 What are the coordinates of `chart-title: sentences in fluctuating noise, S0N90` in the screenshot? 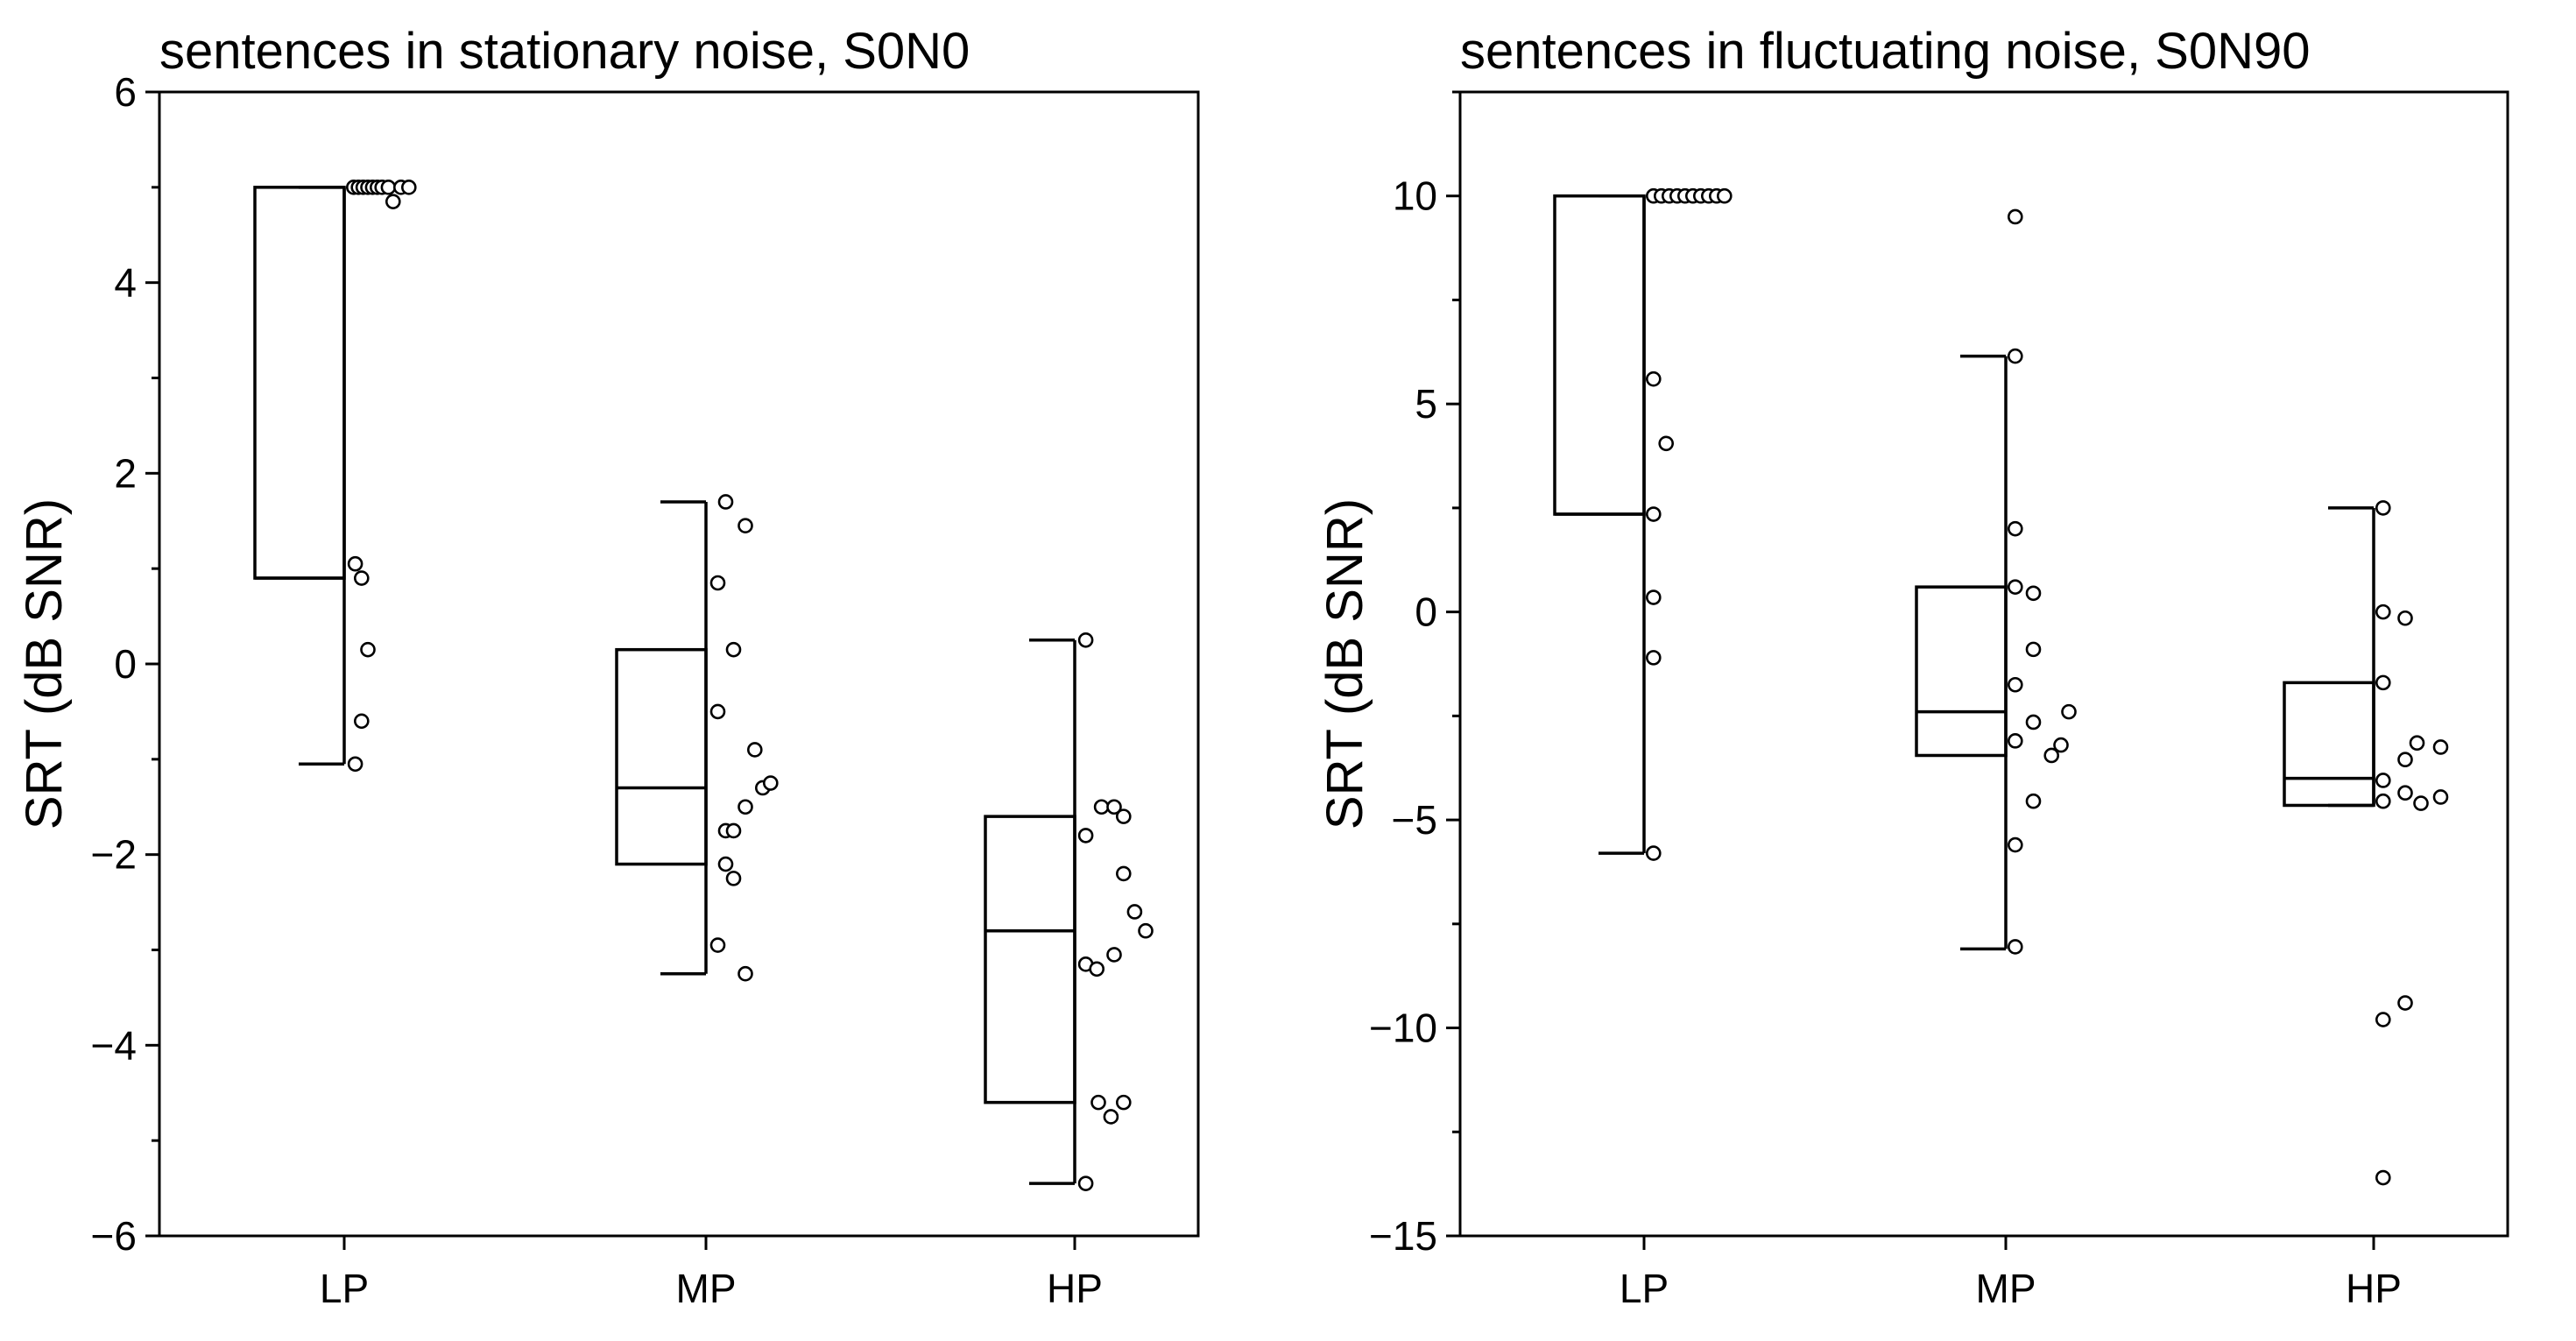 It's located at (1886, 51).